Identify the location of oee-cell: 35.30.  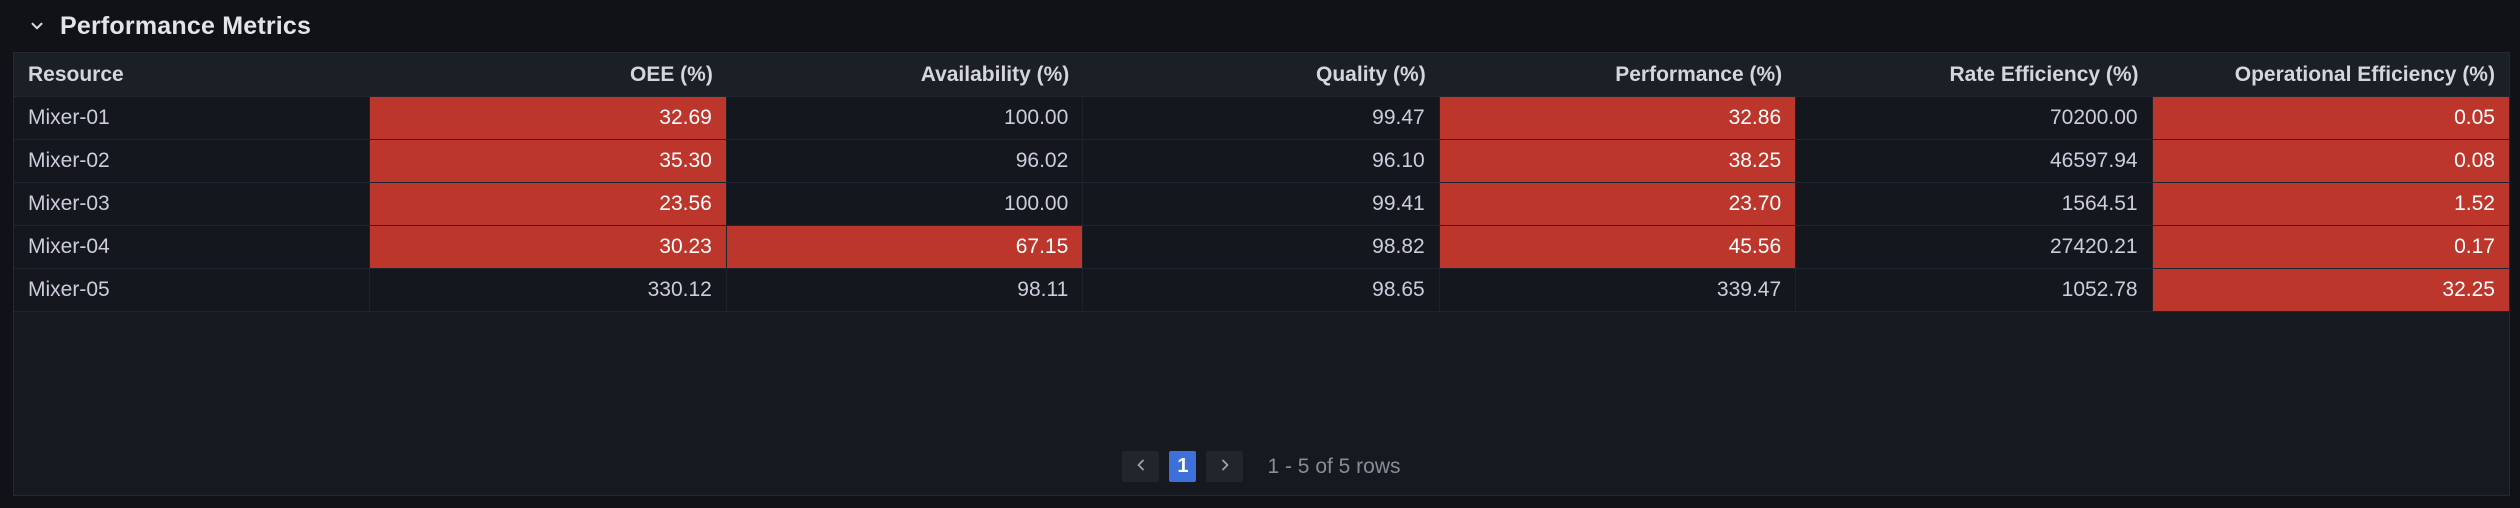
(548, 161).